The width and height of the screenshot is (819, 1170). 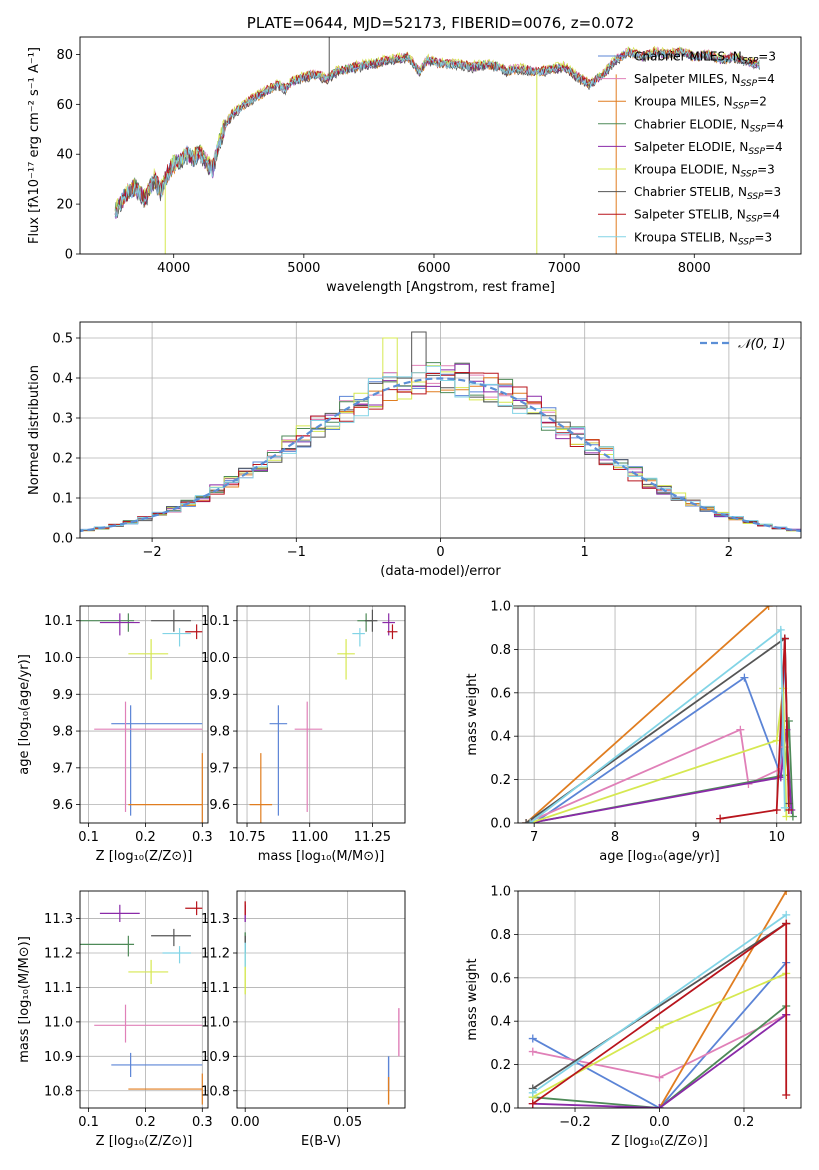 I want to click on legend-entry-name: Chabrier ELODIE, N, so click(x=692, y=124).